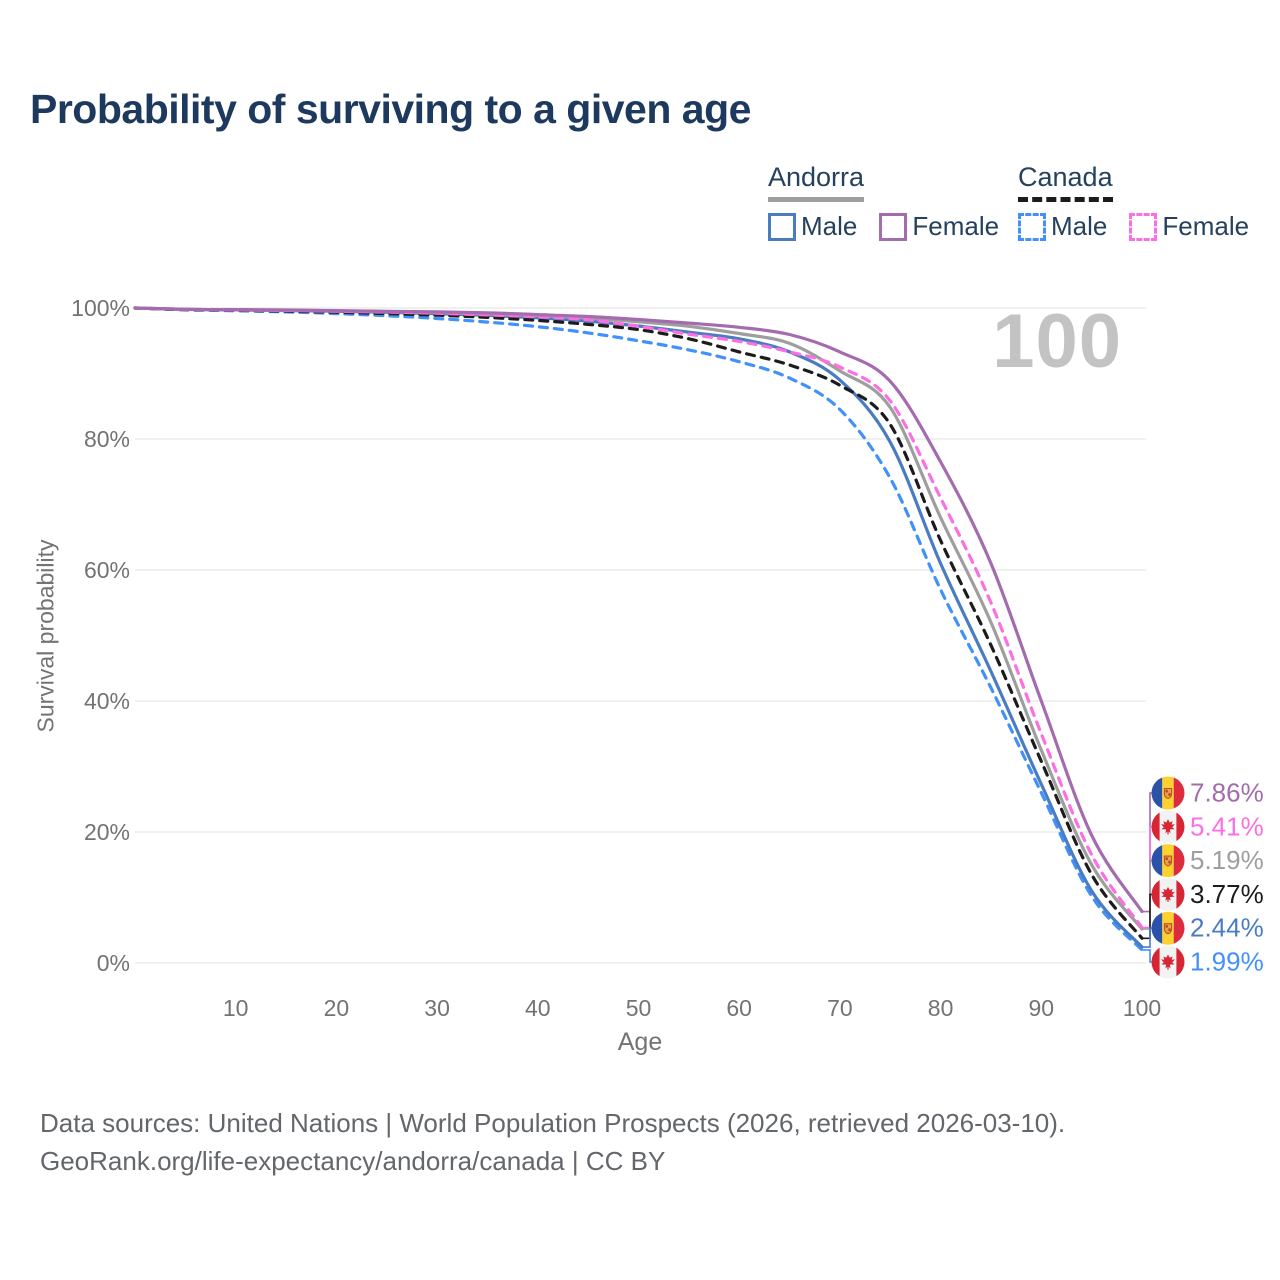  Describe the element at coordinates (113, 963) in the screenshot. I see `y-tick-label: 0%` at that location.